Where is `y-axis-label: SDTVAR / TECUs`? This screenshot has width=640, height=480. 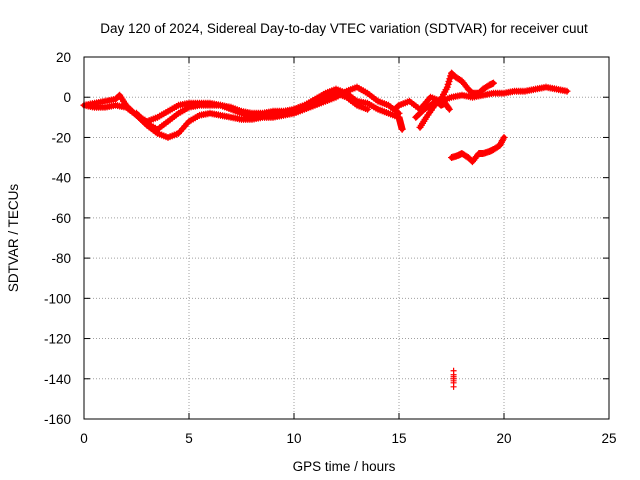 y-axis-label: SDTVAR / TECUs is located at coordinates (13, 238).